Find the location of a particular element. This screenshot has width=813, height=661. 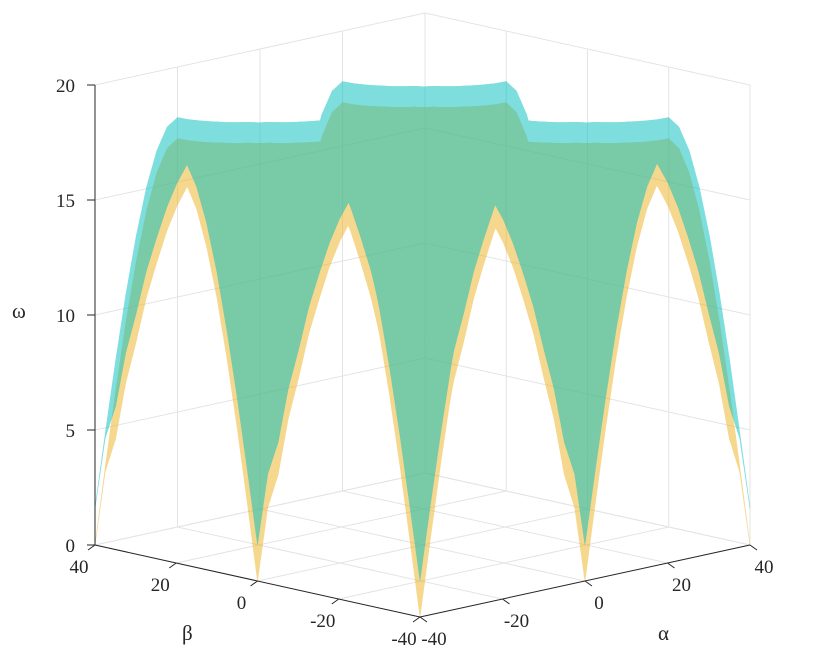

z-tick-label: 20 is located at coordinates (65, 86).